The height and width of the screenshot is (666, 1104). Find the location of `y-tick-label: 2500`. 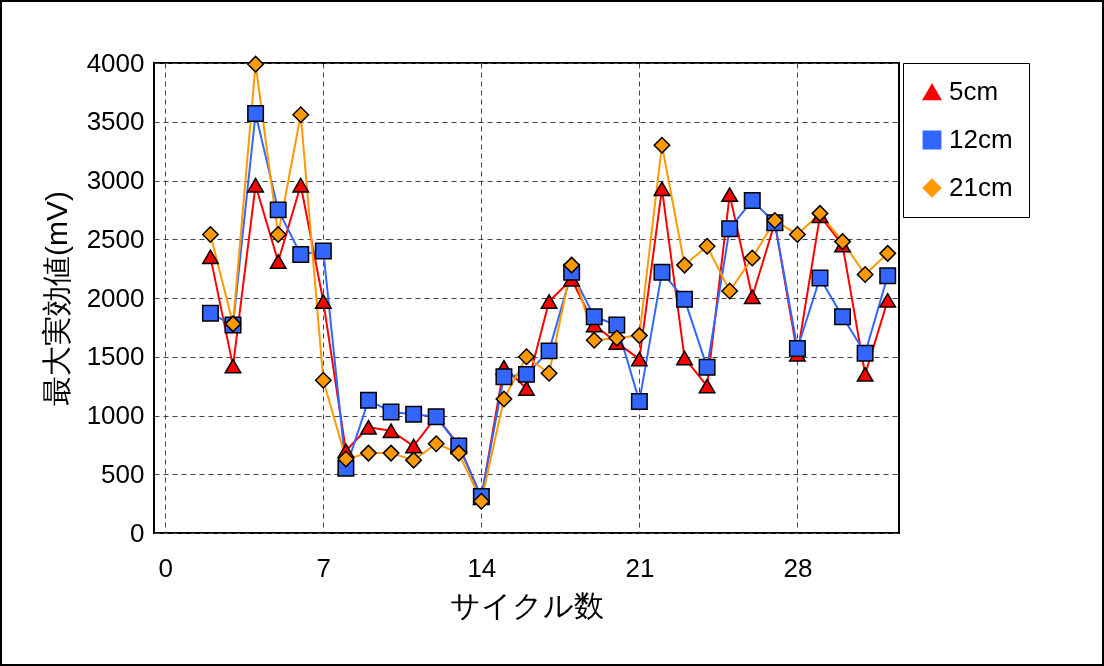

y-tick-label: 2500 is located at coordinates (115, 238).